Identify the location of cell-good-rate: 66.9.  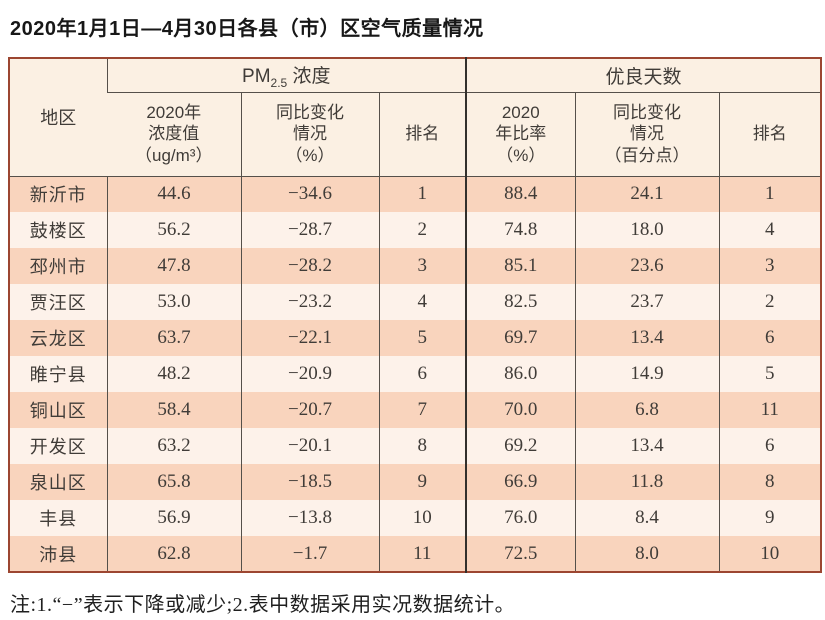
(520, 482).